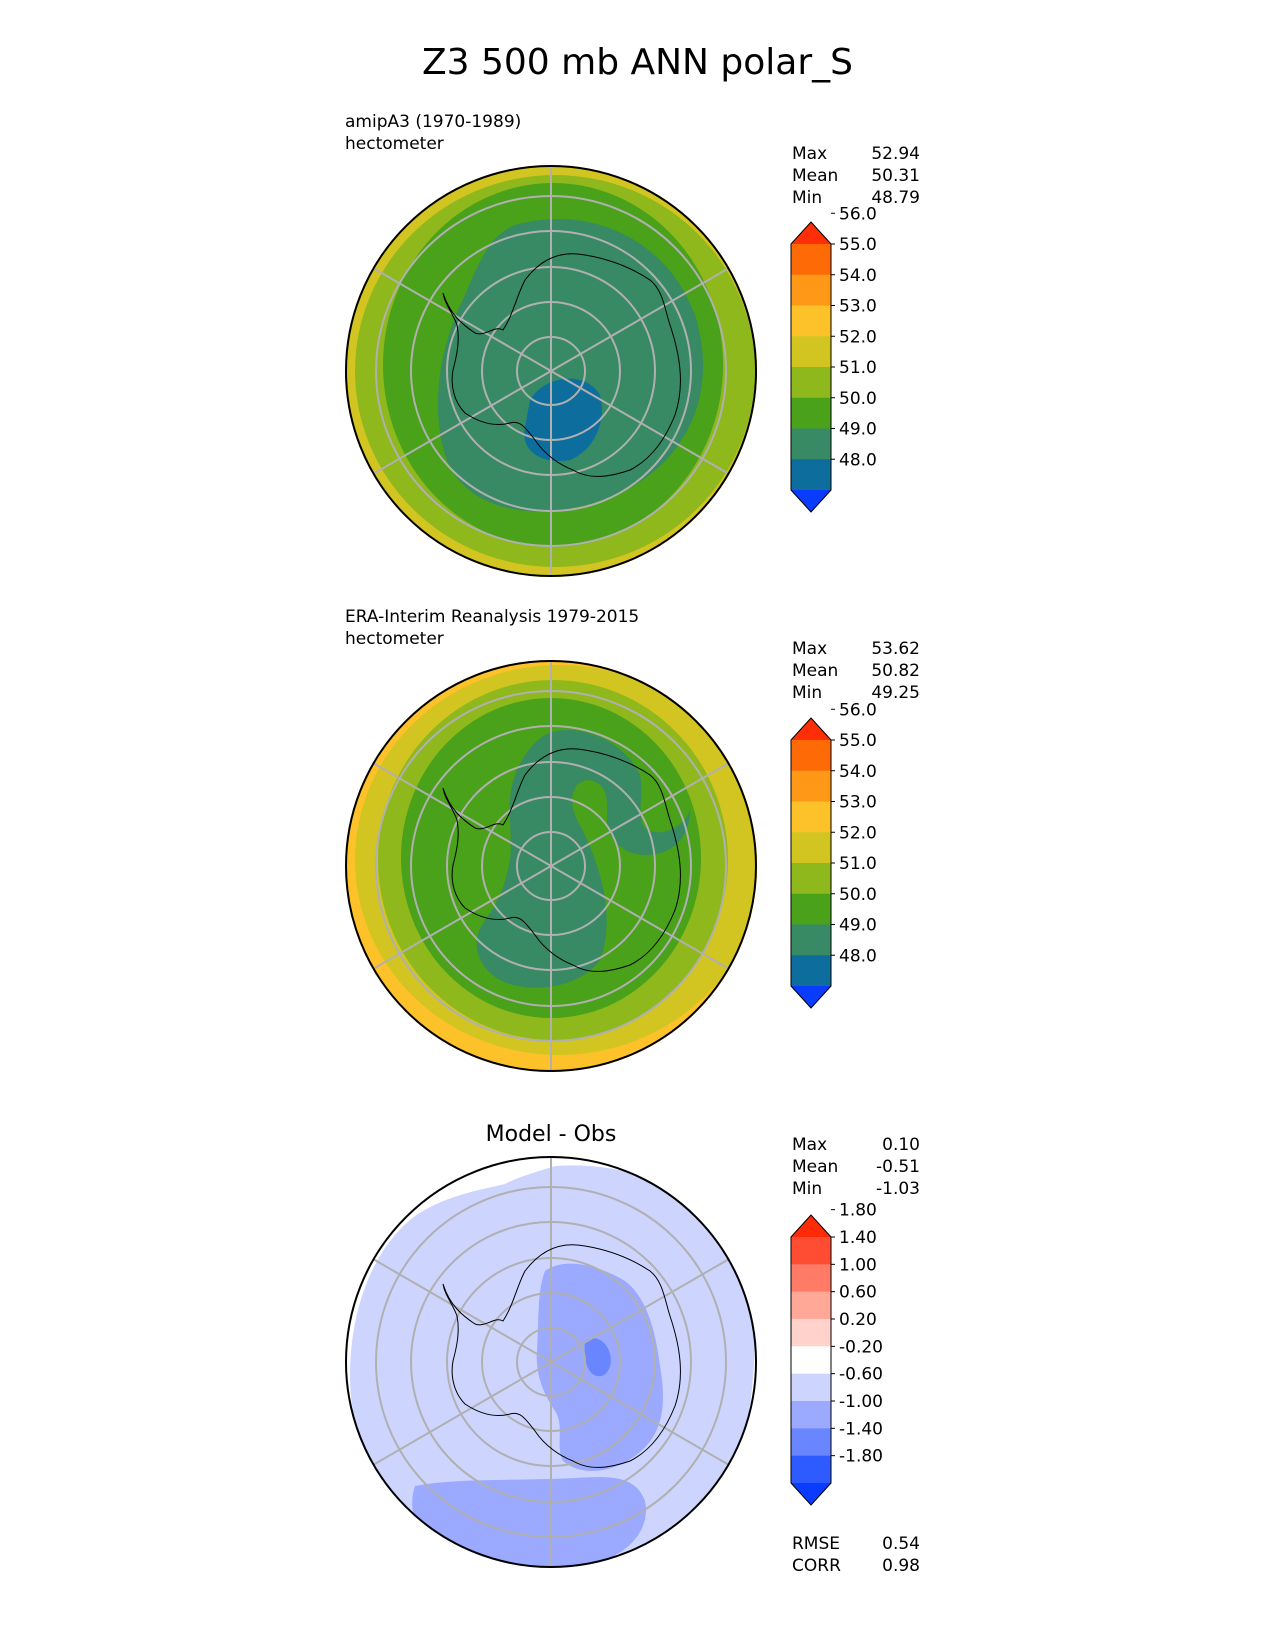 This screenshot has width=1275, height=1650. I want to click on colorbar-tick-label: 1.40, so click(858, 1238).